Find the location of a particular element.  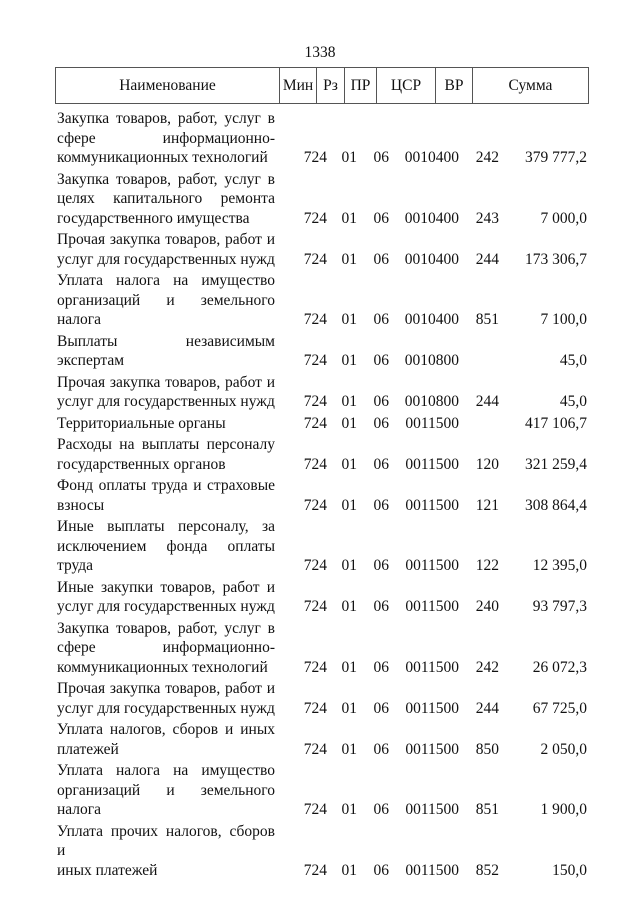

row-name-line: Закупка товаров, работ, услуг в is located at coordinates (166, 118).